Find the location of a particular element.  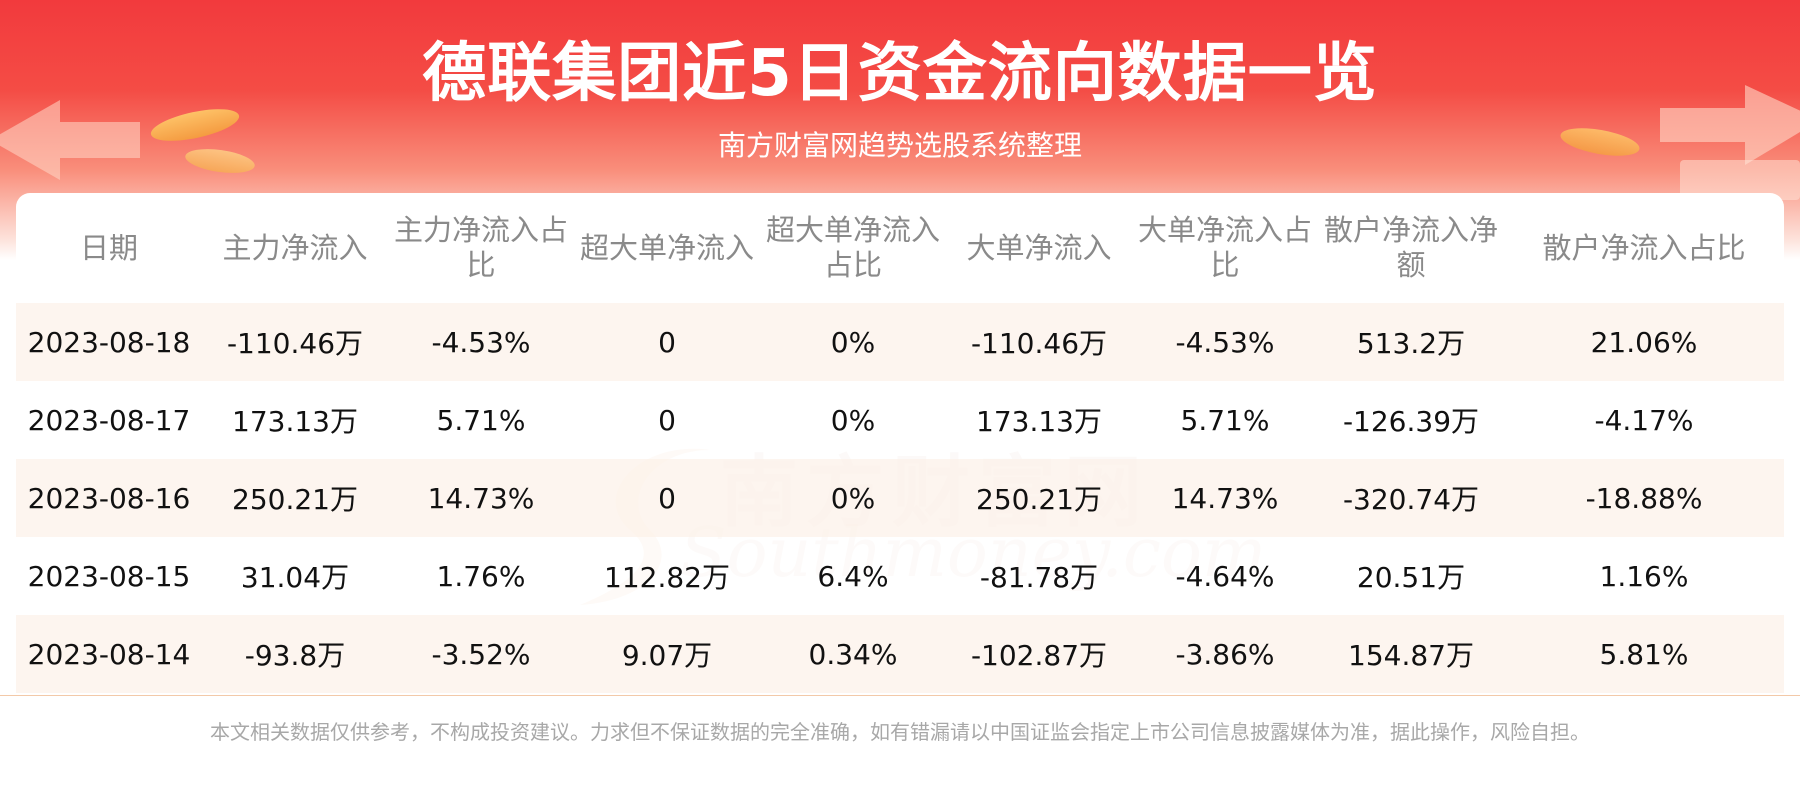

cell-xl-inflow: 9.07万 is located at coordinates (667, 654).